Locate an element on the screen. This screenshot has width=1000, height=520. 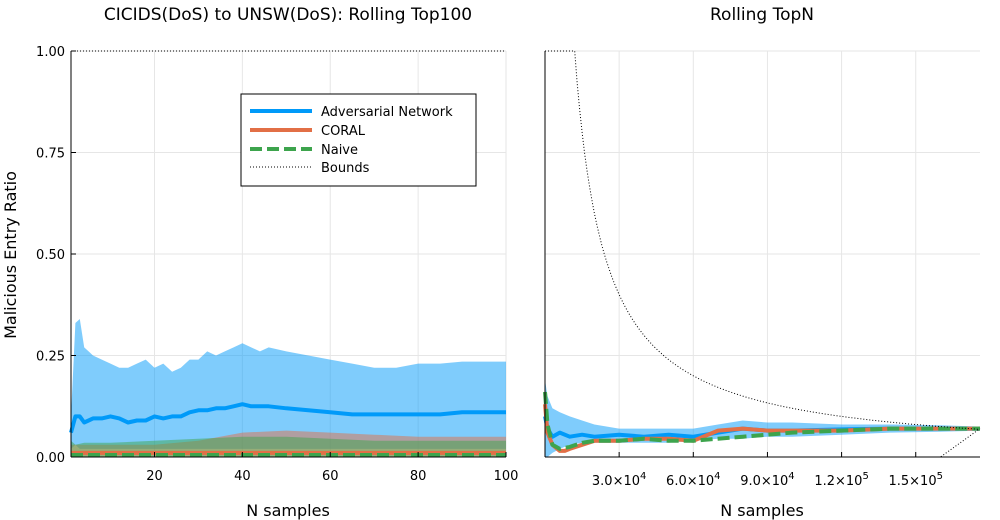
left-y-tick-label: 0.50 is located at coordinates (50, 255).